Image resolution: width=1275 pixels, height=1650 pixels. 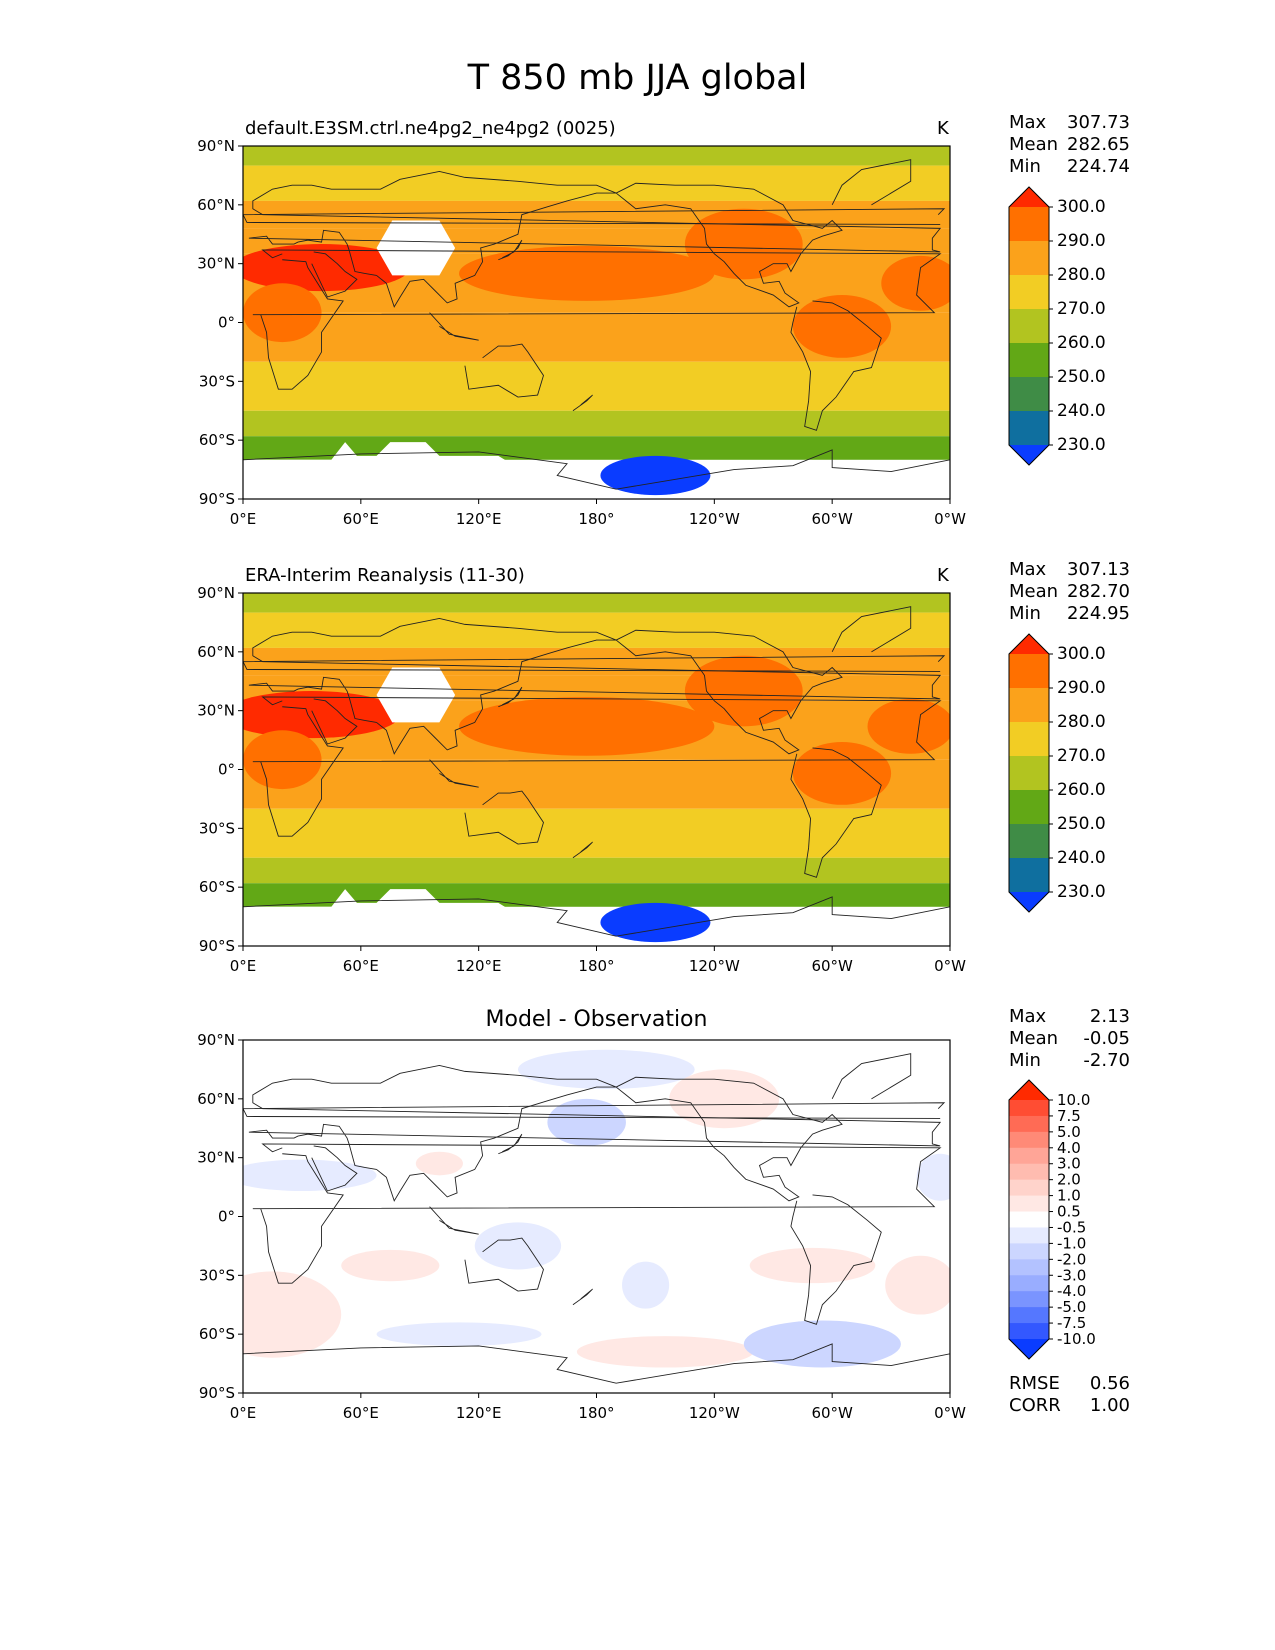 What do you see at coordinates (1098, 122) in the screenshot?
I see `max-value: 307.73` at bounding box center [1098, 122].